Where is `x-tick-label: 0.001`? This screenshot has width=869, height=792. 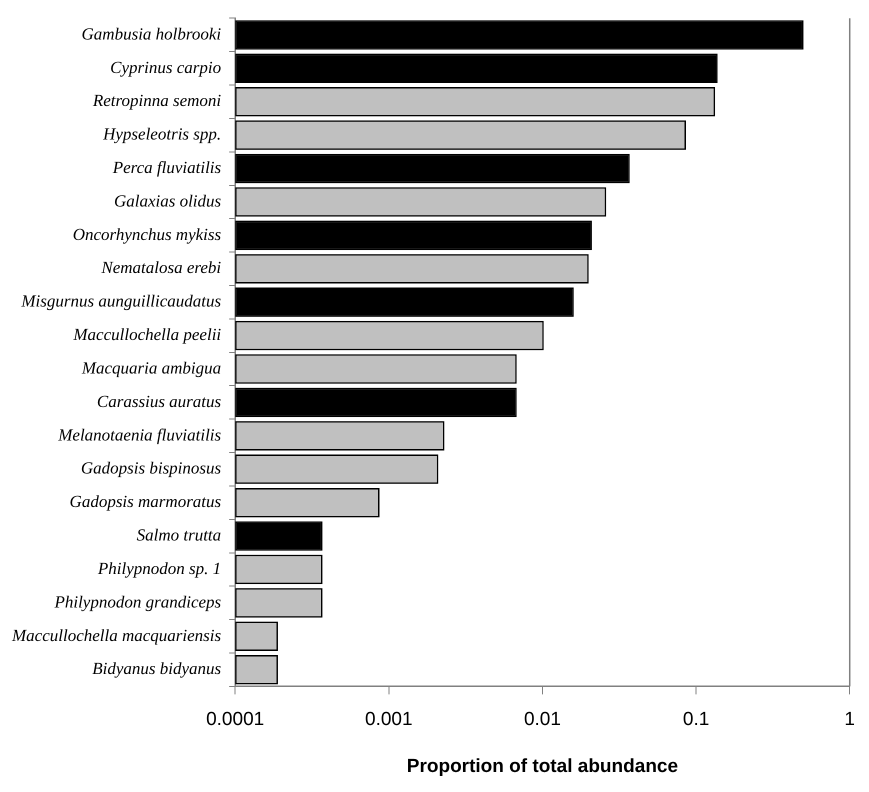 x-tick-label: 0.001 is located at coordinates (389, 719).